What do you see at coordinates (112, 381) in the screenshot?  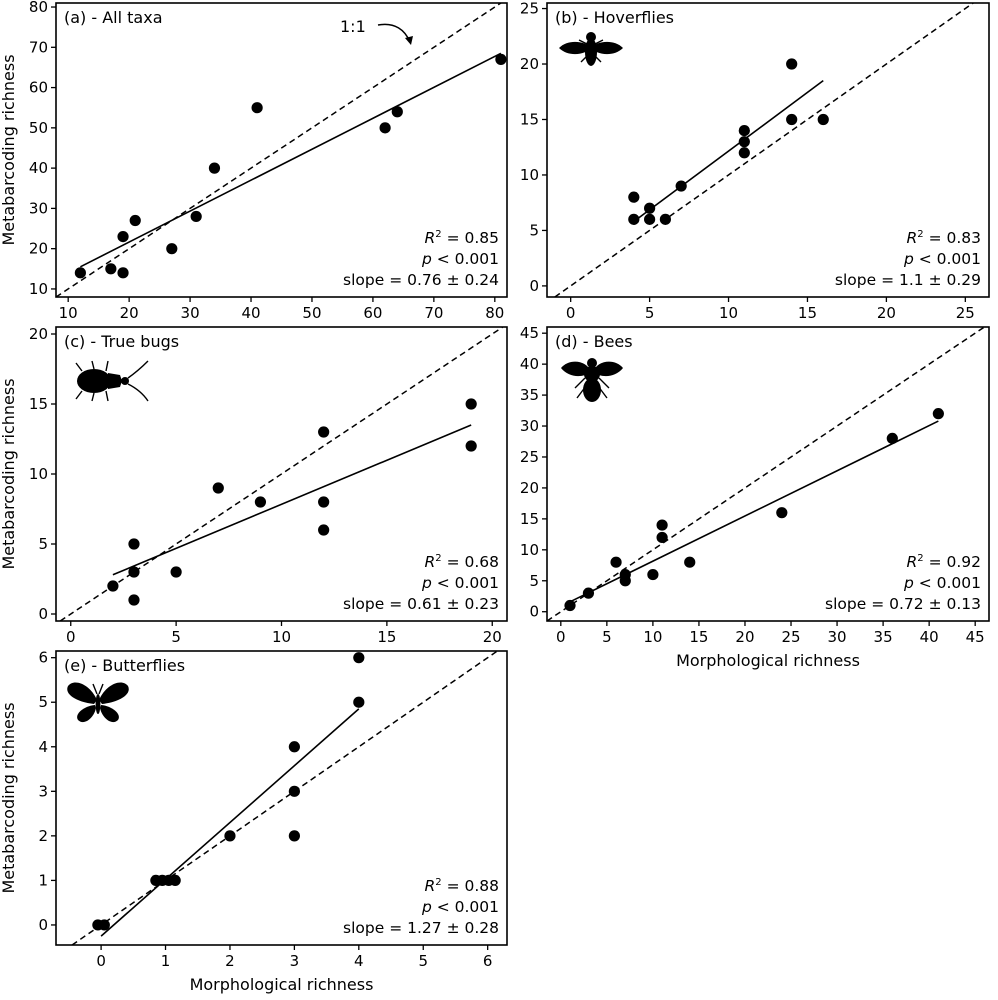 I see `true-bug-icon` at bounding box center [112, 381].